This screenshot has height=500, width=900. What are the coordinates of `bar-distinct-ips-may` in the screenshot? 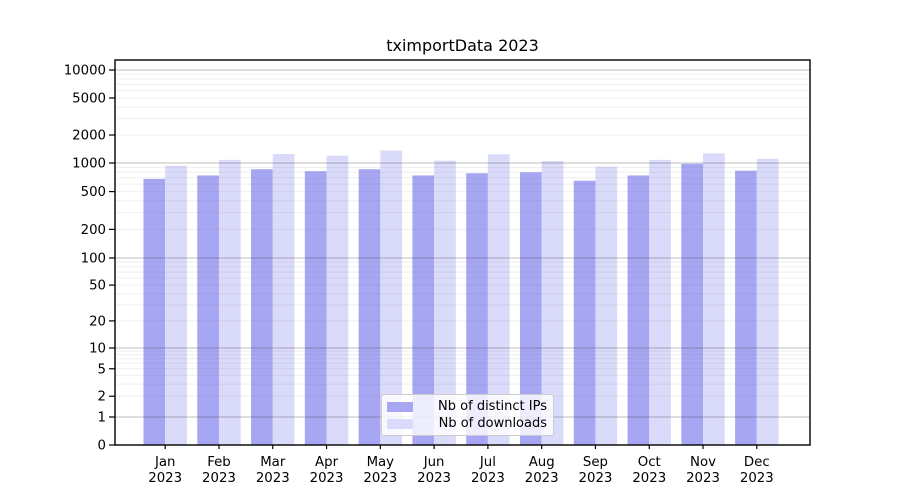 It's located at (369, 307).